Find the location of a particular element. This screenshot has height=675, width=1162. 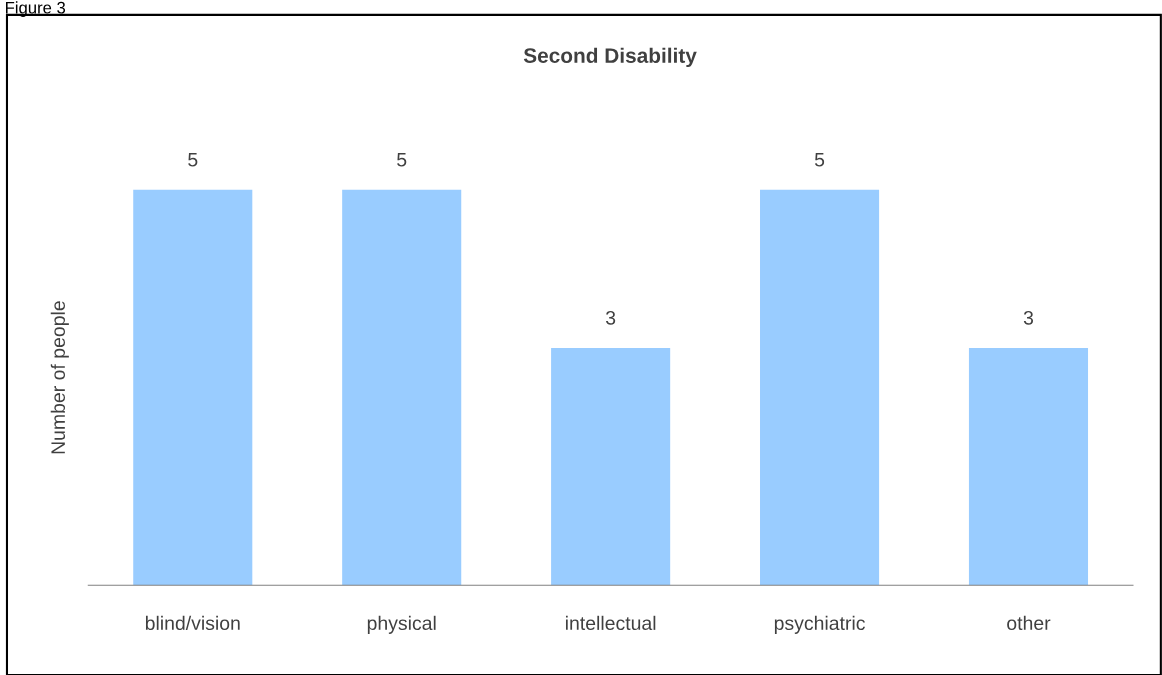

x-tick-label: other is located at coordinates (1029, 623).